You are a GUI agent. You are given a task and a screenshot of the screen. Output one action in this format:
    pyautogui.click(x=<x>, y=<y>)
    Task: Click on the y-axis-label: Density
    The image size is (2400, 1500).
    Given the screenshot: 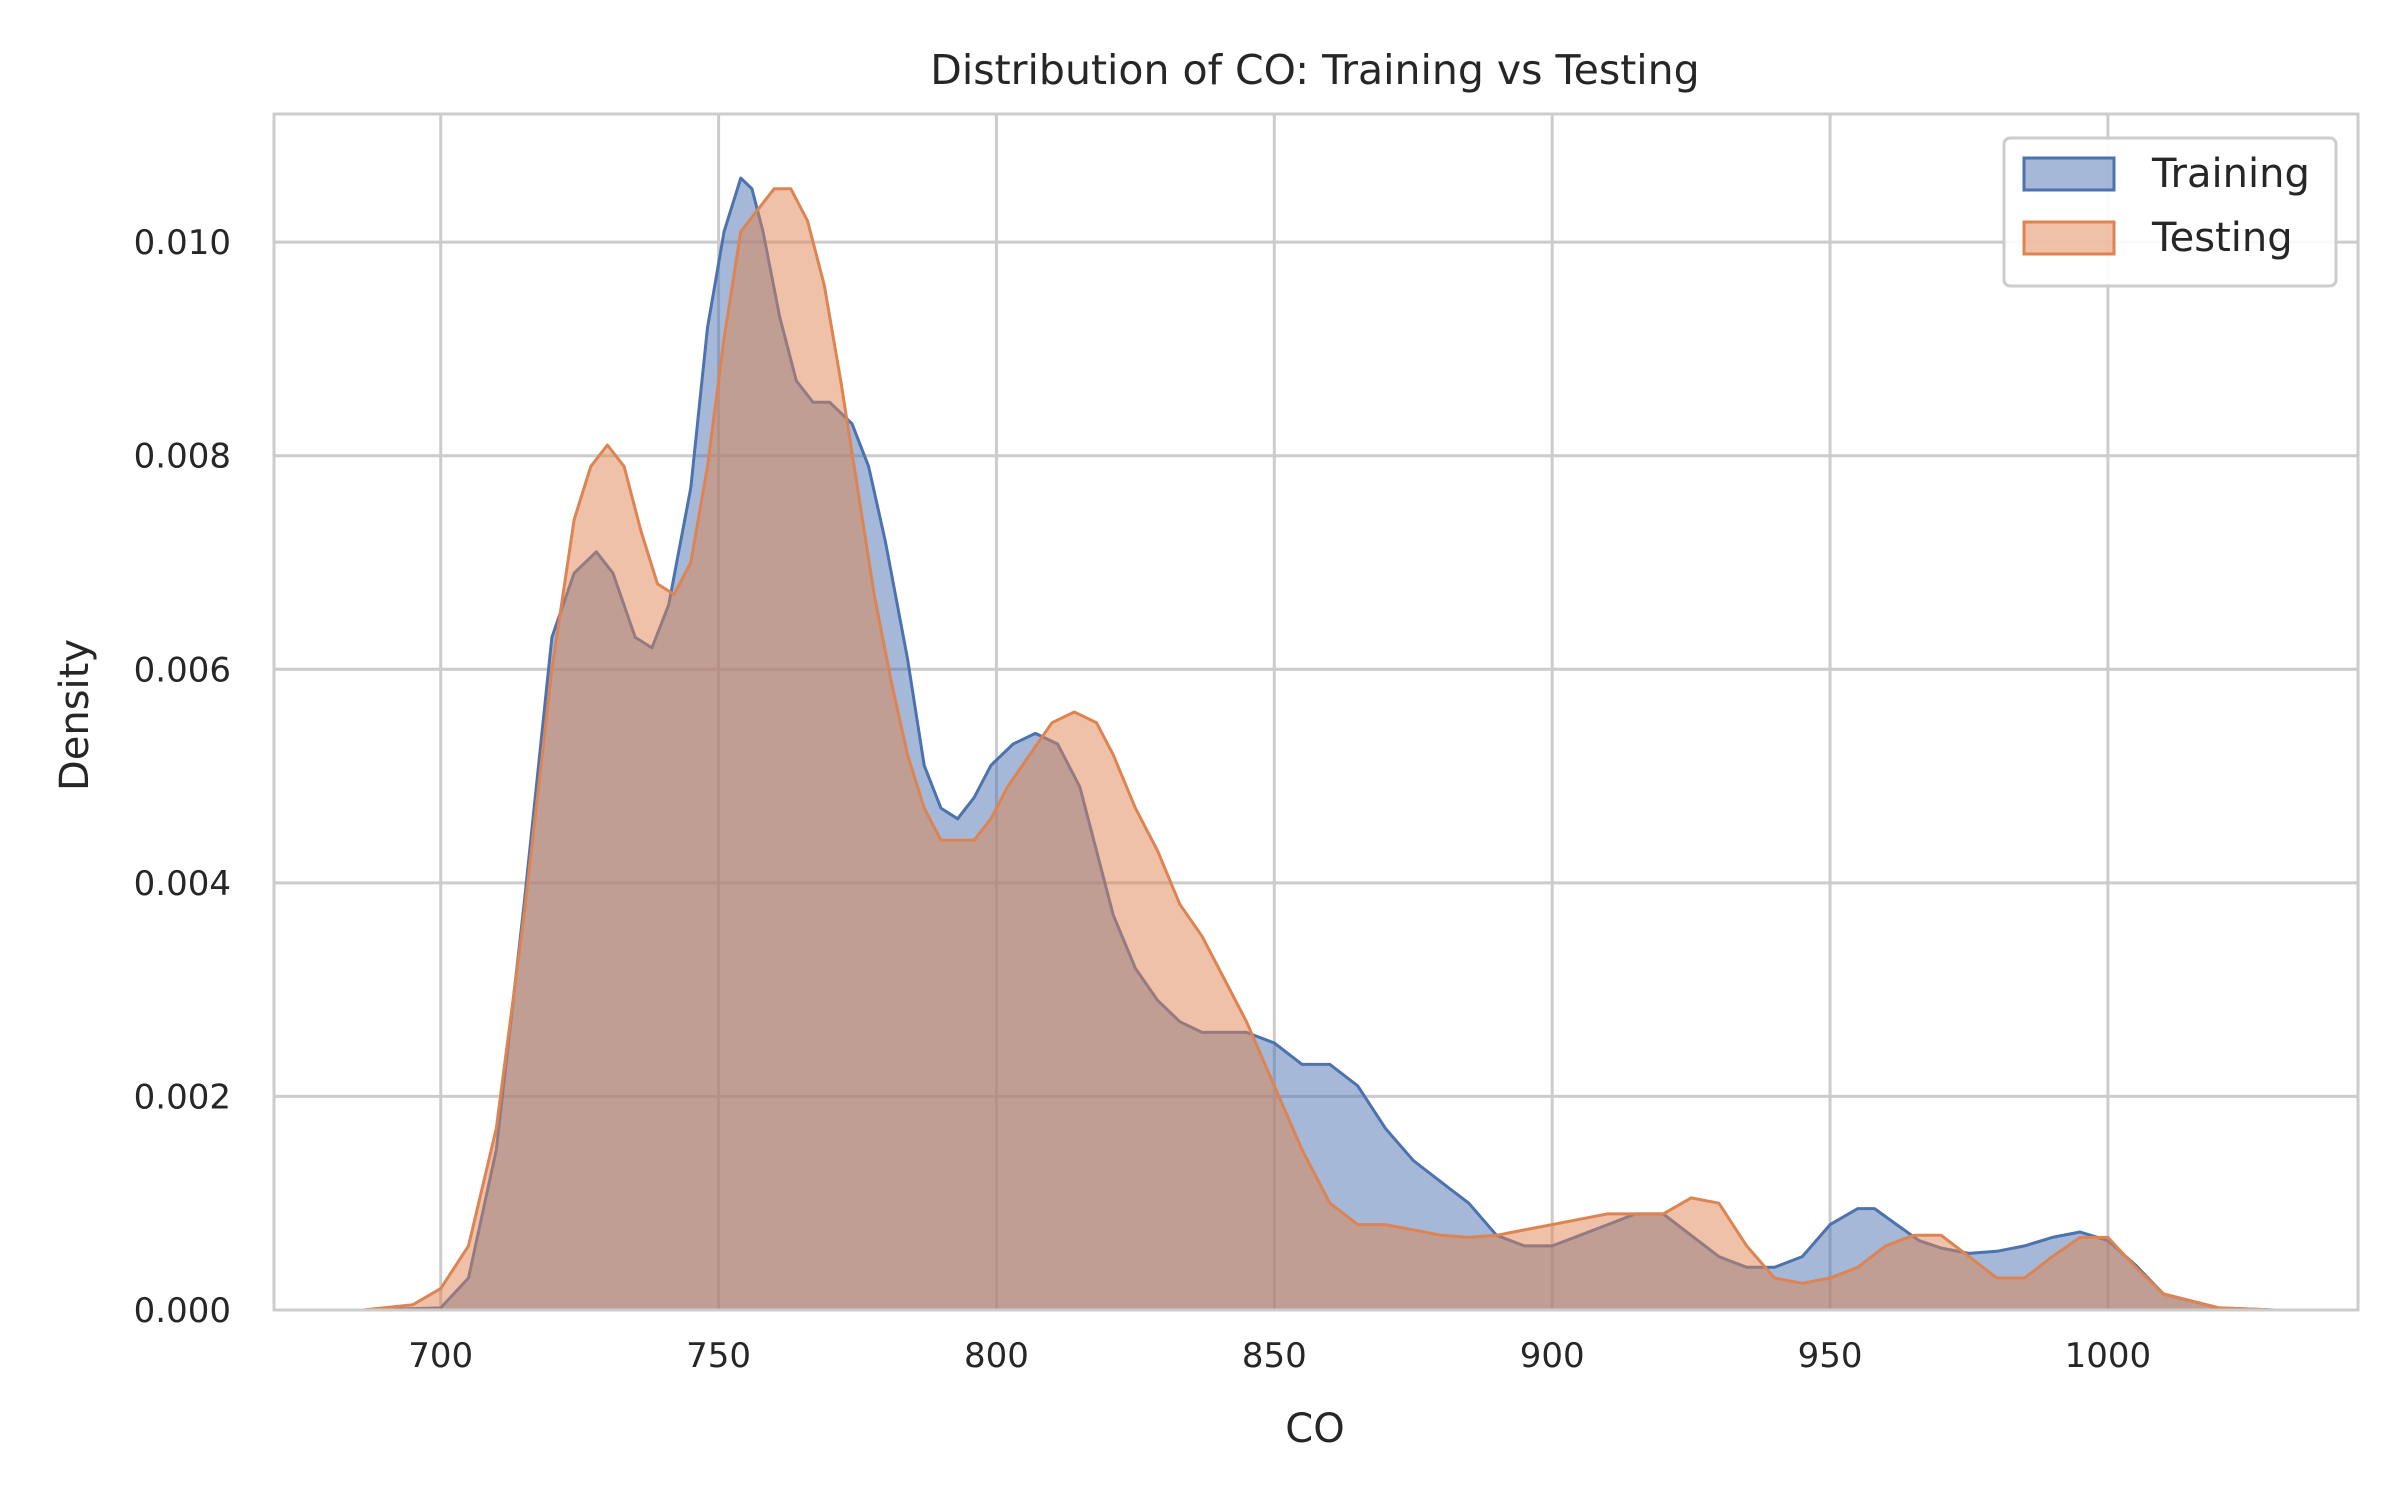 What is the action you would take?
    pyautogui.click(x=75, y=715)
    